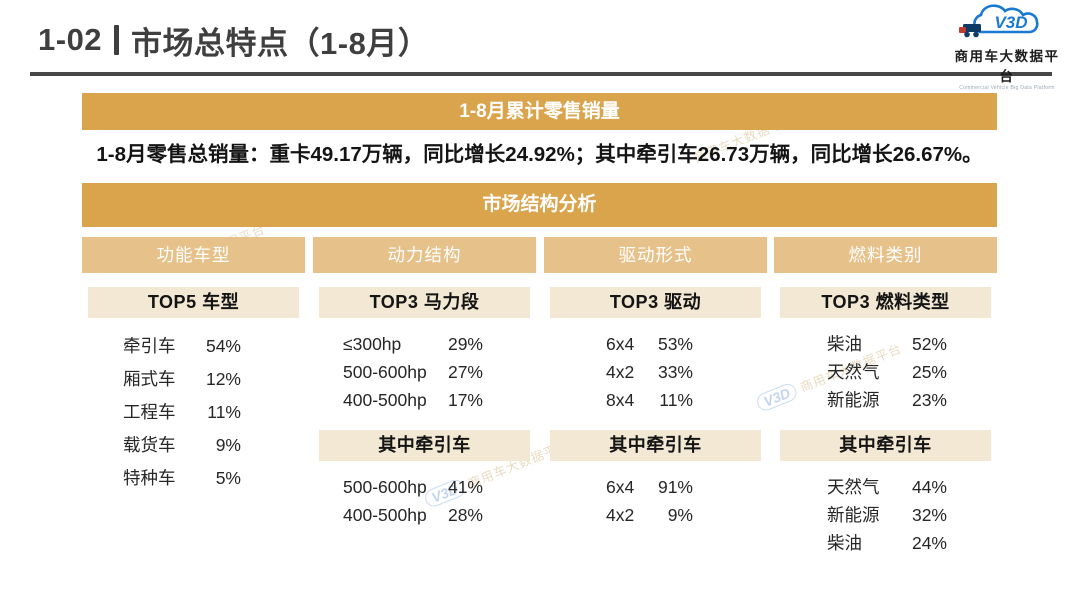 The image size is (1080, 608). What do you see at coordinates (655, 302) in the screenshot?
I see `section-header: TOP3 驱动` at bounding box center [655, 302].